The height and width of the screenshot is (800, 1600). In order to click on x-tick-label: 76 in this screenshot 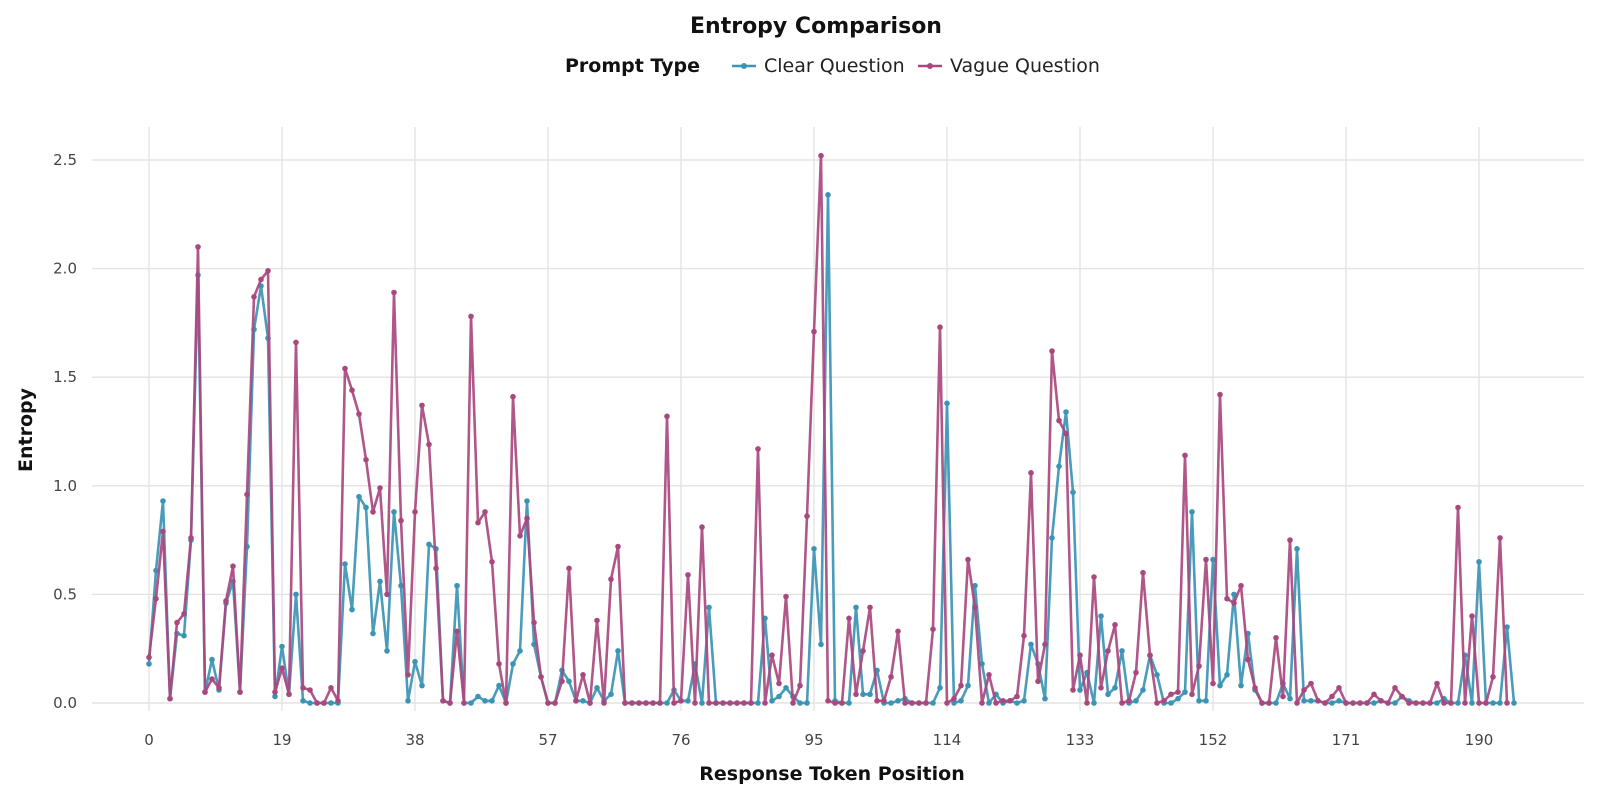, I will do `click(680, 740)`.